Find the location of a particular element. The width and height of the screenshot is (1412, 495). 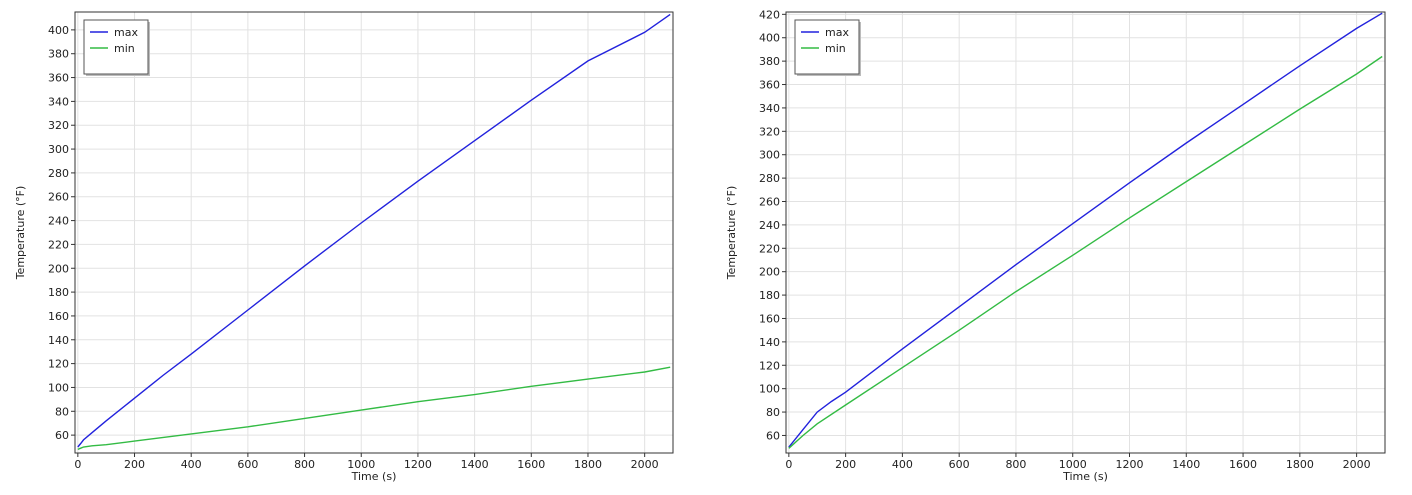

y-tick-label: 420 is located at coordinates (769, 14).